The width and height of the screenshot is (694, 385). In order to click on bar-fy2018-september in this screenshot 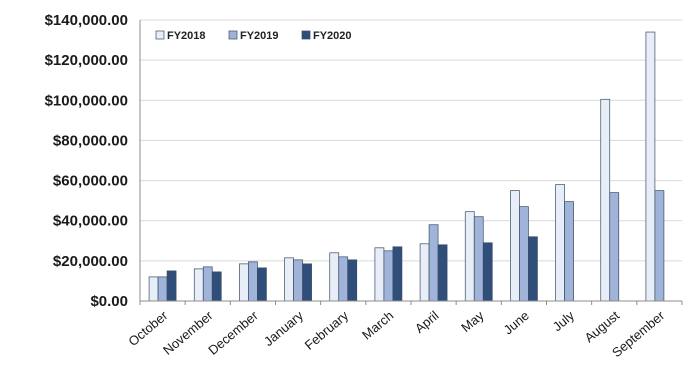, I will do `click(650, 166)`.